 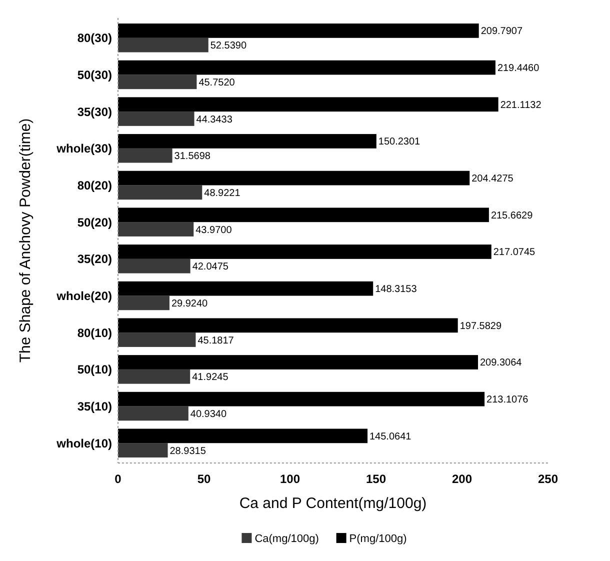 I want to click on x-tick-label: 150, so click(x=376, y=479).